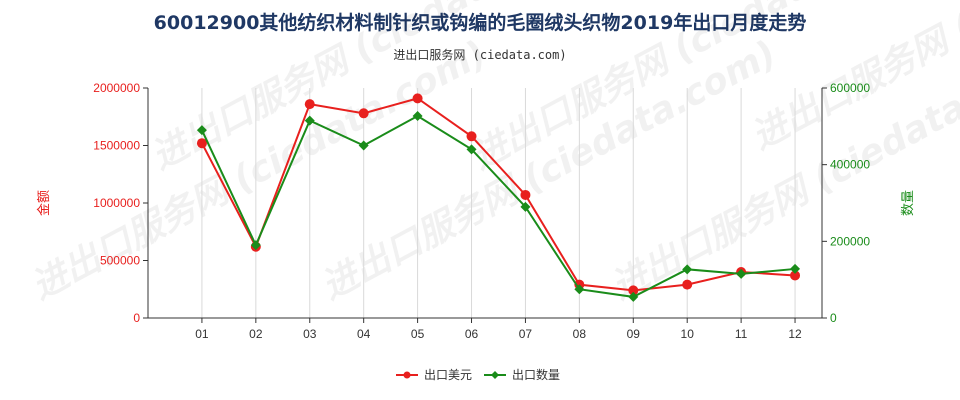 Image resolution: width=960 pixels, height=400 pixels. I want to click on y-right-tick-label-2: 400000, so click(850, 165).